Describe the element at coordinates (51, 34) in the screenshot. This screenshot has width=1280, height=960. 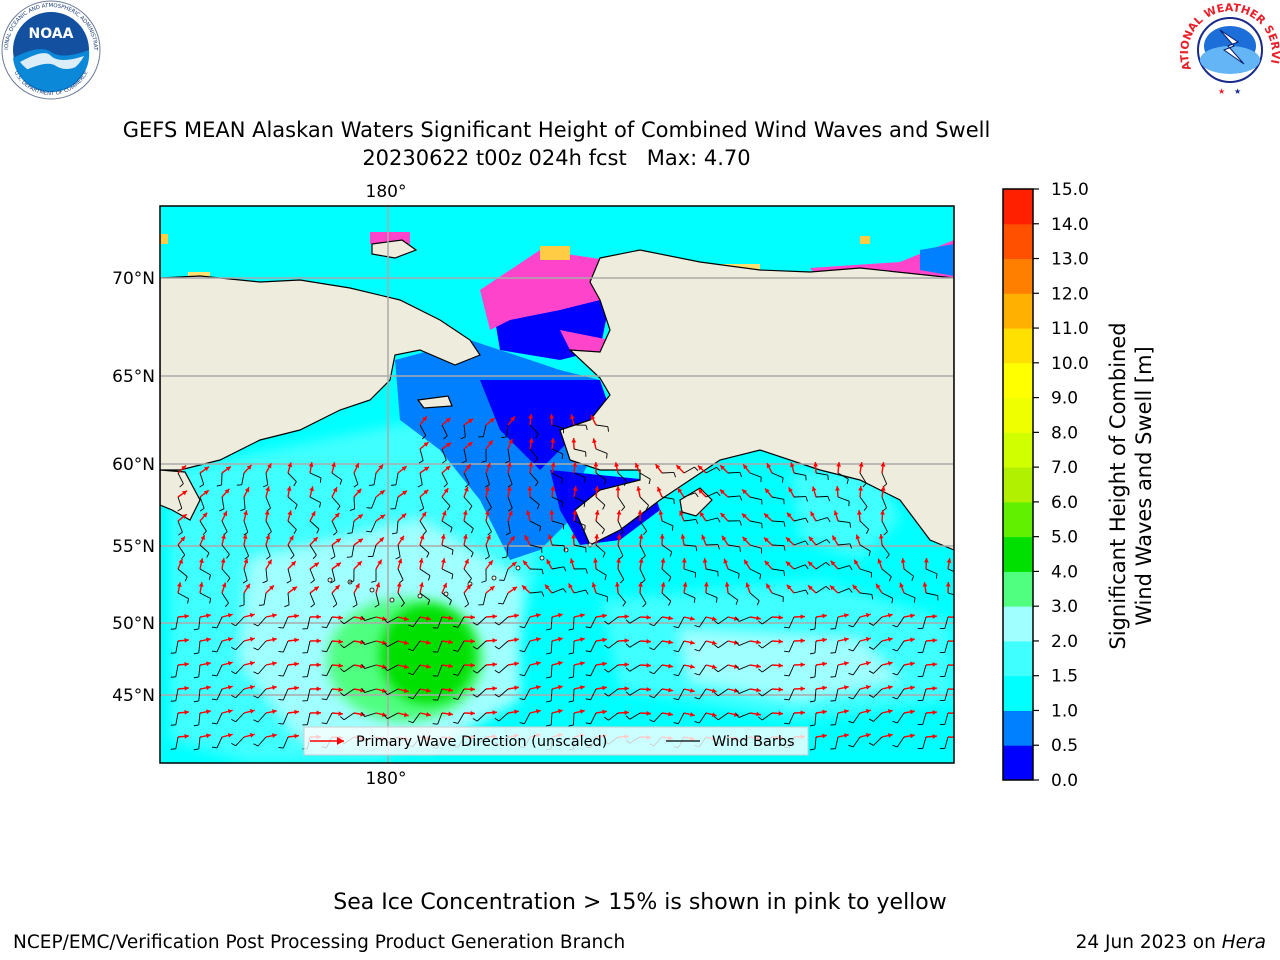
I see `noaa-wordmark: NOAA` at that location.